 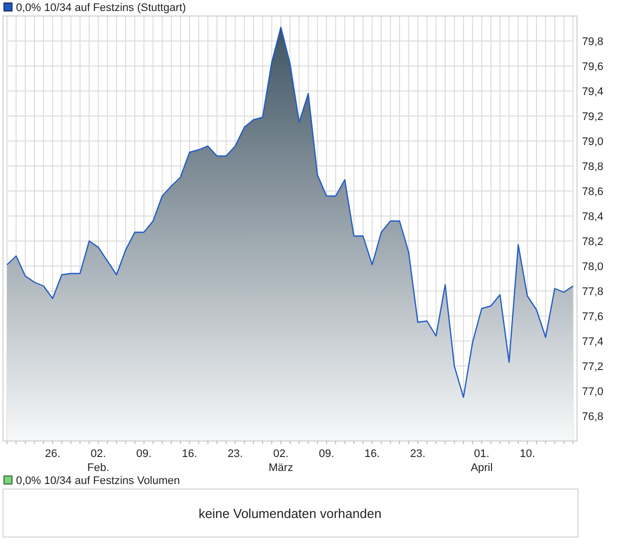 What do you see at coordinates (52, 454) in the screenshot?
I see `x-tick-label: 26.` at bounding box center [52, 454].